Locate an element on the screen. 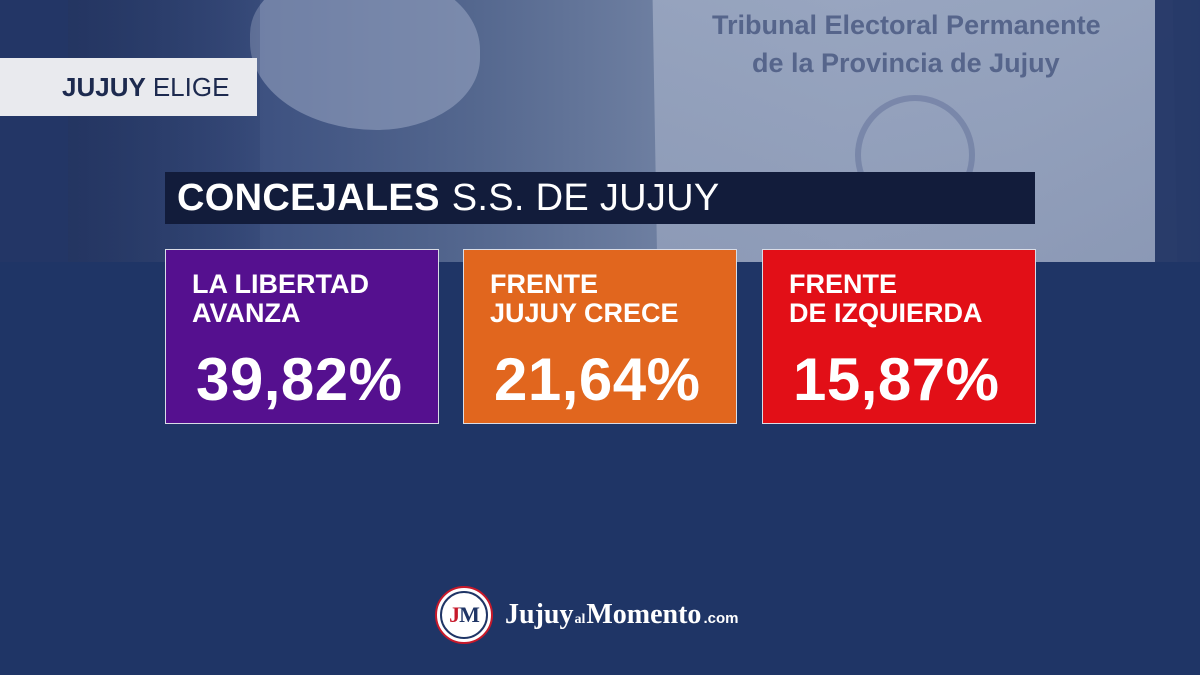 This screenshot has height=675, width=1200. brand-part-com: .com is located at coordinates (721, 618).